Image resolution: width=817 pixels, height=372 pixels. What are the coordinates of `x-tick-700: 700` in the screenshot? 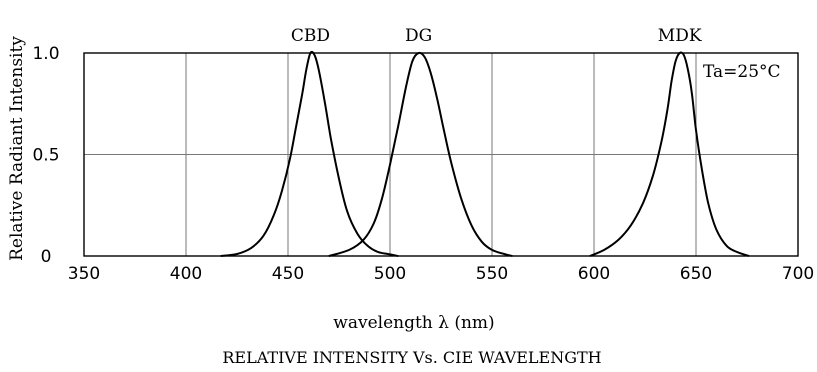 It's located at (798, 274).